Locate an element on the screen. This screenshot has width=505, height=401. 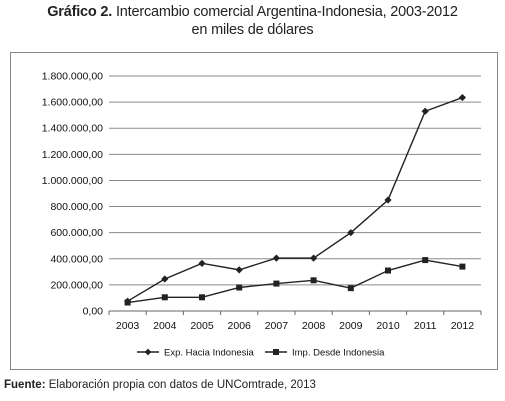
title-label: Gráfico 2. is located at coordinates (80, 12).